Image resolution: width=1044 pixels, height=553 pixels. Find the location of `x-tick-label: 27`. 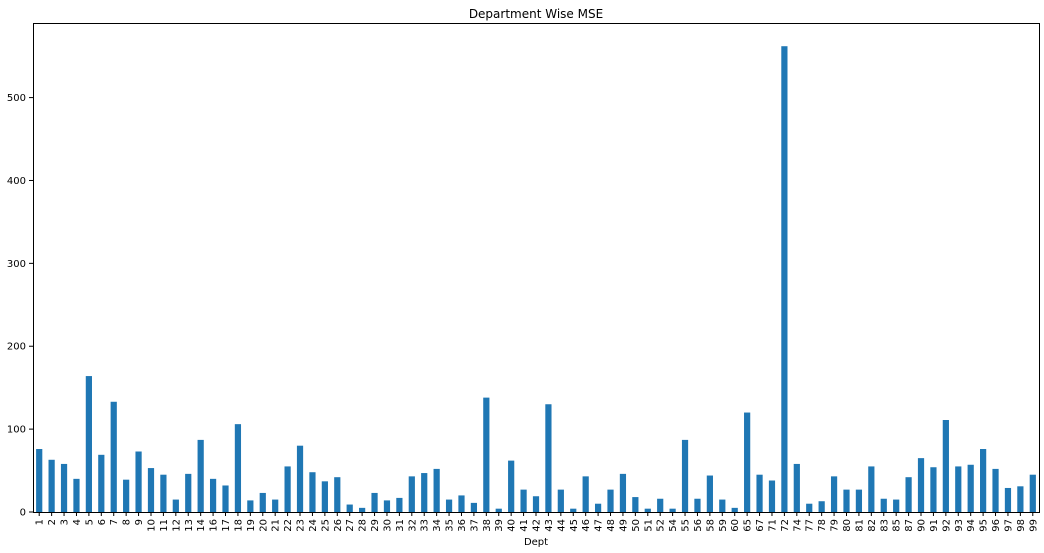

x-tick-label: 27 is located at coordinates (350, 525).